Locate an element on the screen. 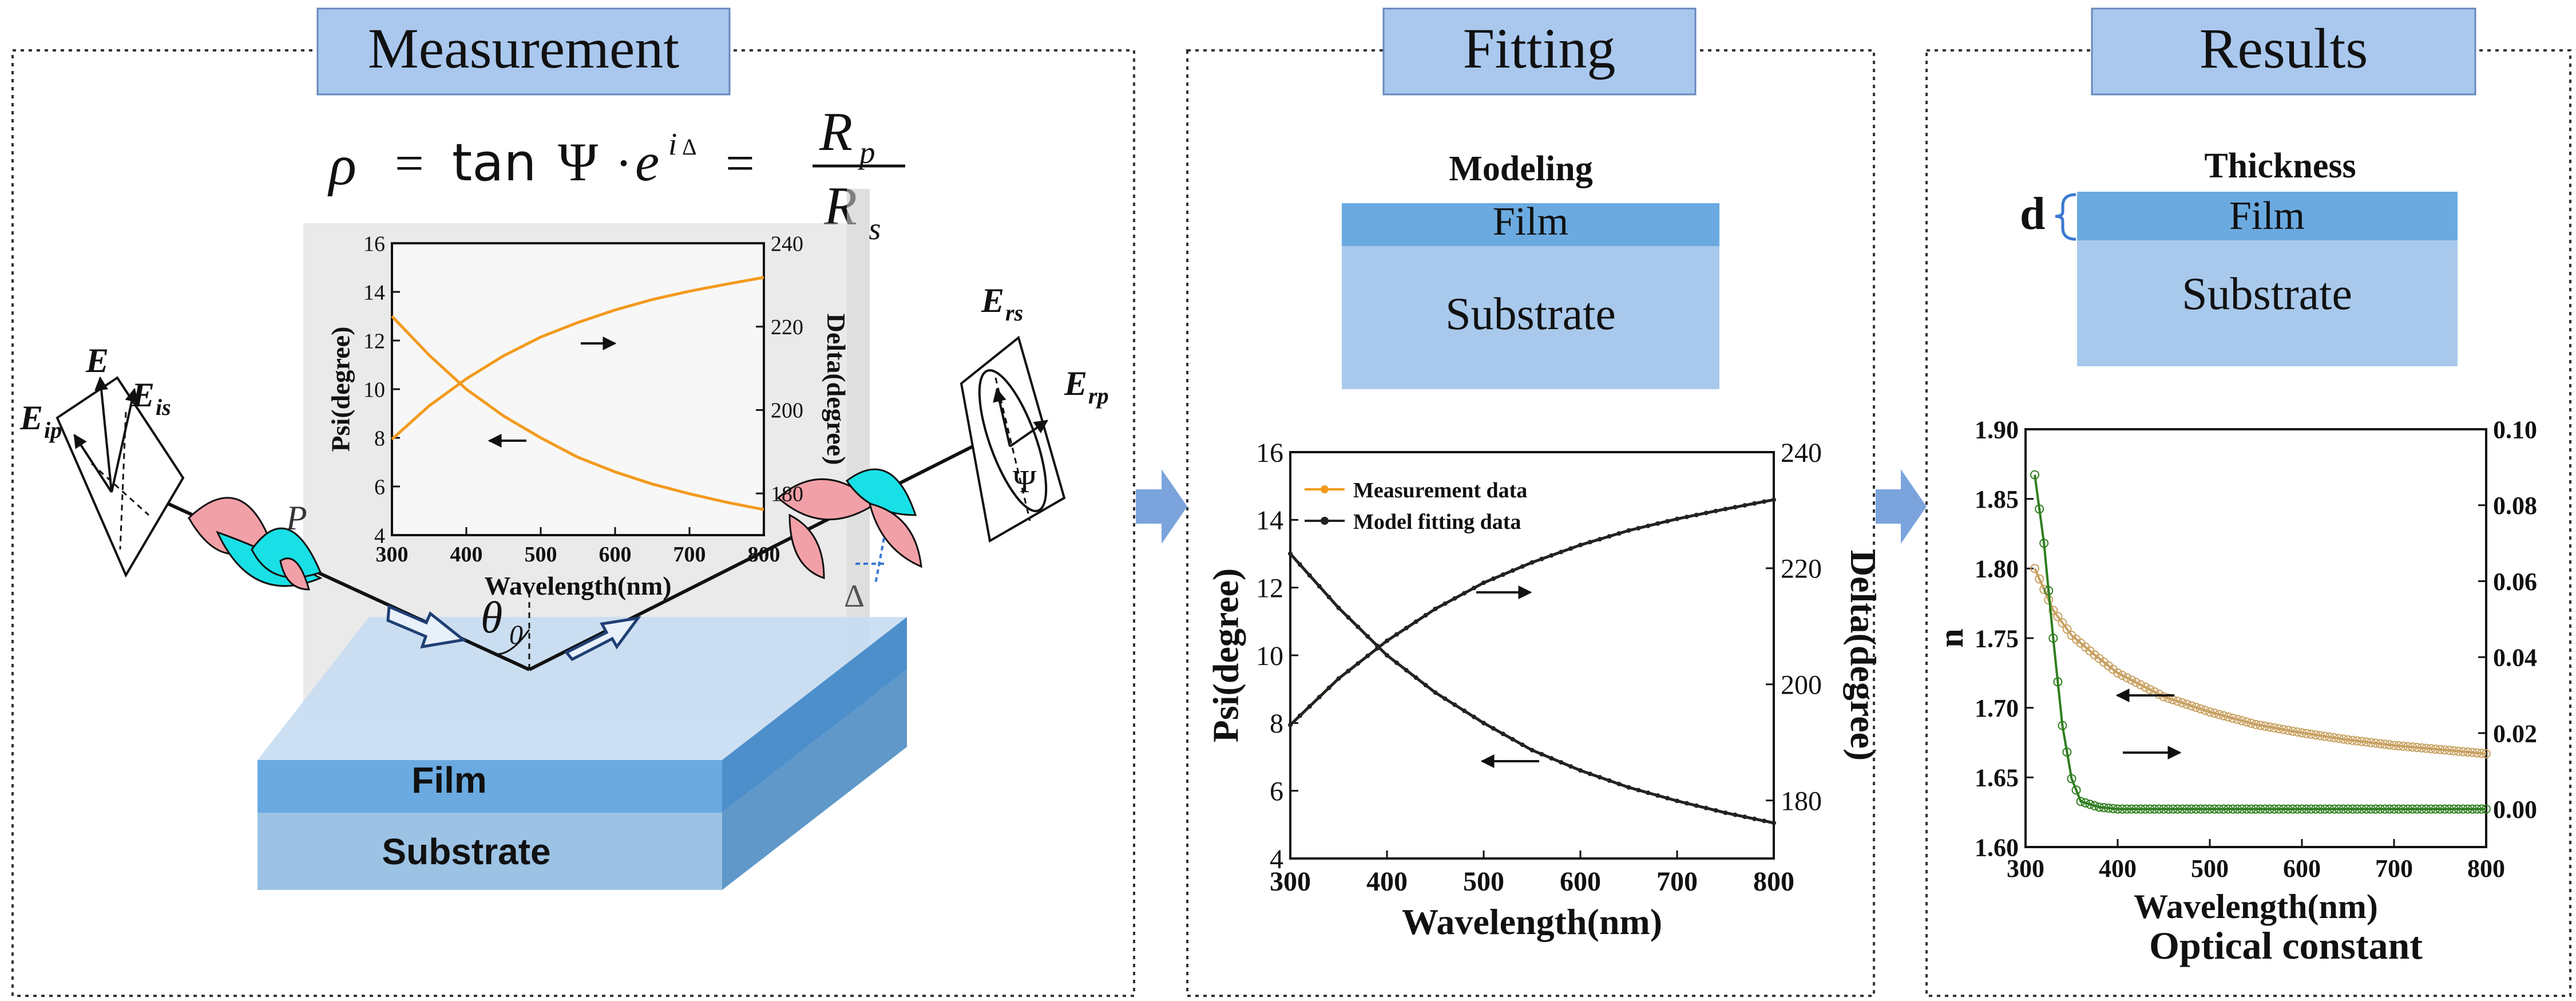 The width and height of the screenshot is (2576, 1001). y-left-tick-label: 12 is located at coordinates (1269, 588).